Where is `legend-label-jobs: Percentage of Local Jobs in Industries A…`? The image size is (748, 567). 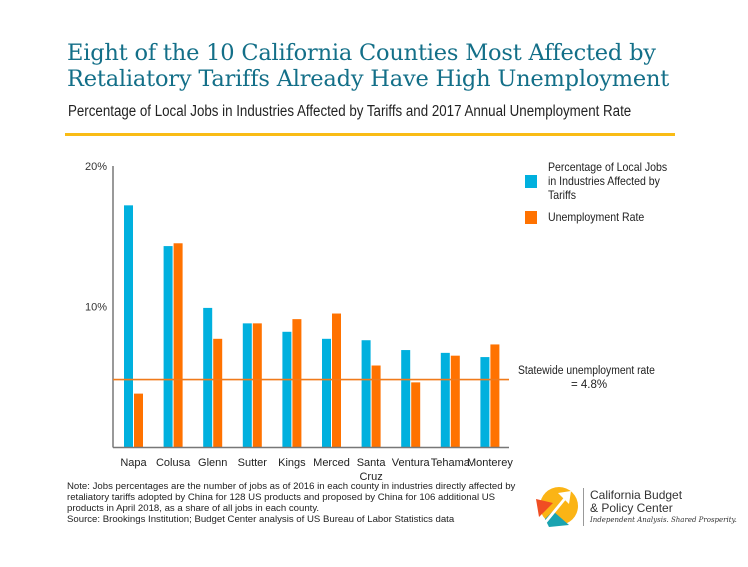
legend-label-jobs: Percentage of Local Jobs in Industries A… is located at coordinates (608, 181).